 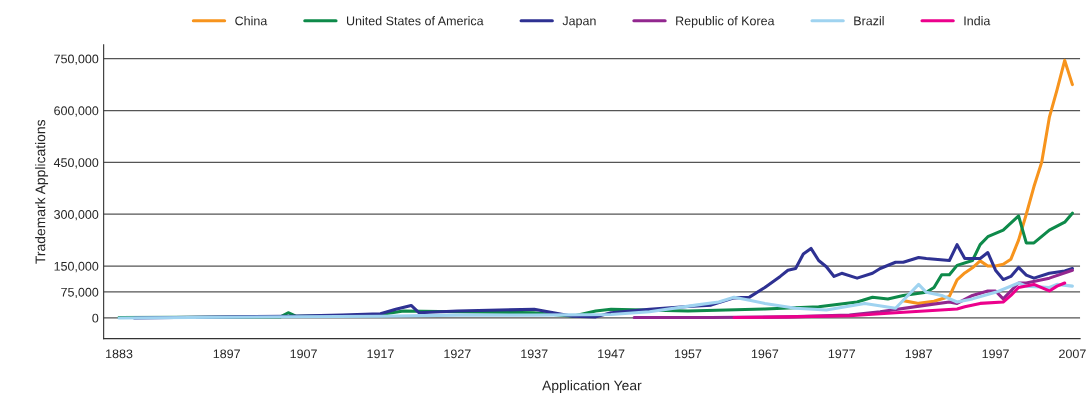 I want to click on y-tick-label: 150,000, so click(x=76, y=267).